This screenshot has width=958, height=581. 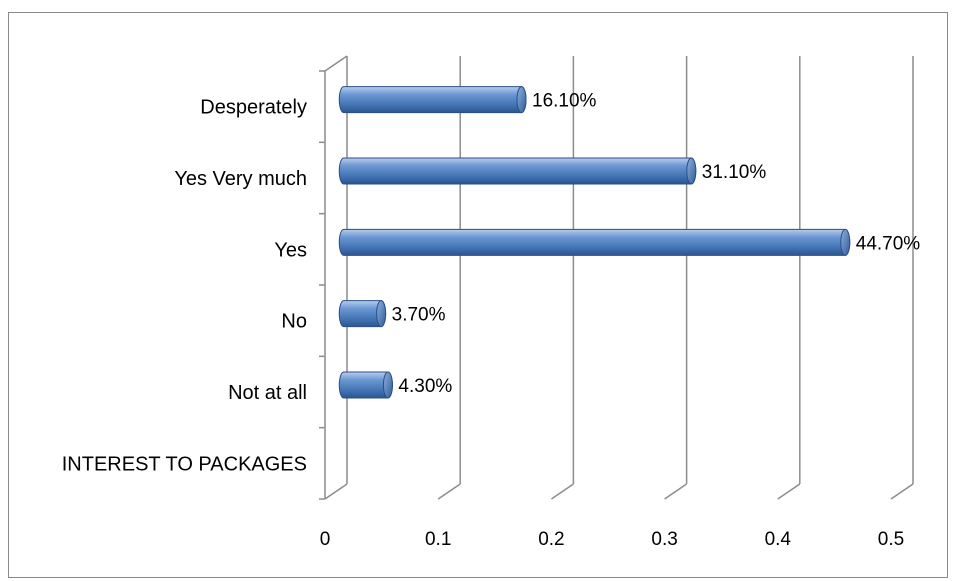 What do you see at coordinates (290, 250) in the screenshot?
I see `category-label: Yes` at bounding box center [290, 250].